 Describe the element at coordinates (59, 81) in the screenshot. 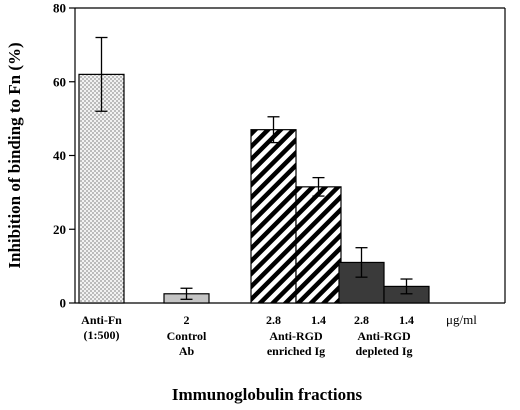

I see `y-tick-label: 60` at that location.